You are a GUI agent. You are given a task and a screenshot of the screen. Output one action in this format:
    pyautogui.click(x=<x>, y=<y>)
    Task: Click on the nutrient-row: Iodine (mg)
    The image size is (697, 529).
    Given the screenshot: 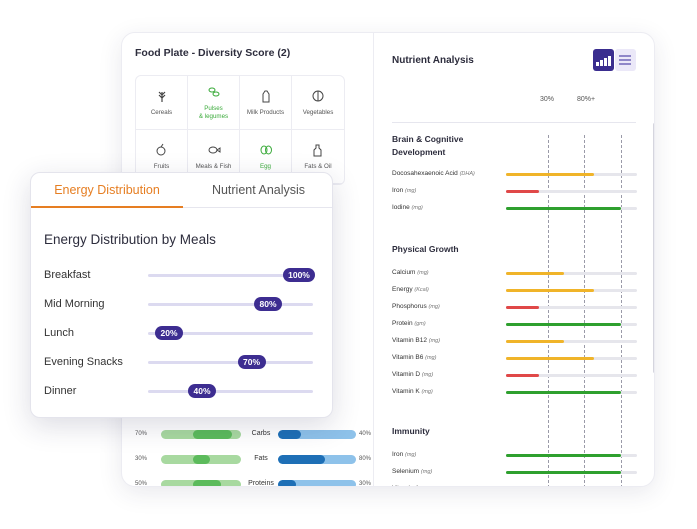 What is the action you would take?
    pyautogui.click(x=514, y=209)
    